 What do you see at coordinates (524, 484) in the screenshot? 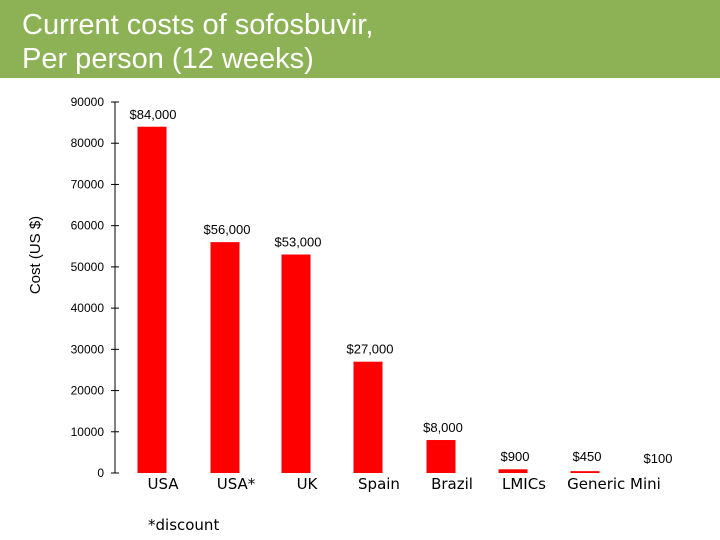
I see `category-label: LMICs` at bounding box center [524, 484].